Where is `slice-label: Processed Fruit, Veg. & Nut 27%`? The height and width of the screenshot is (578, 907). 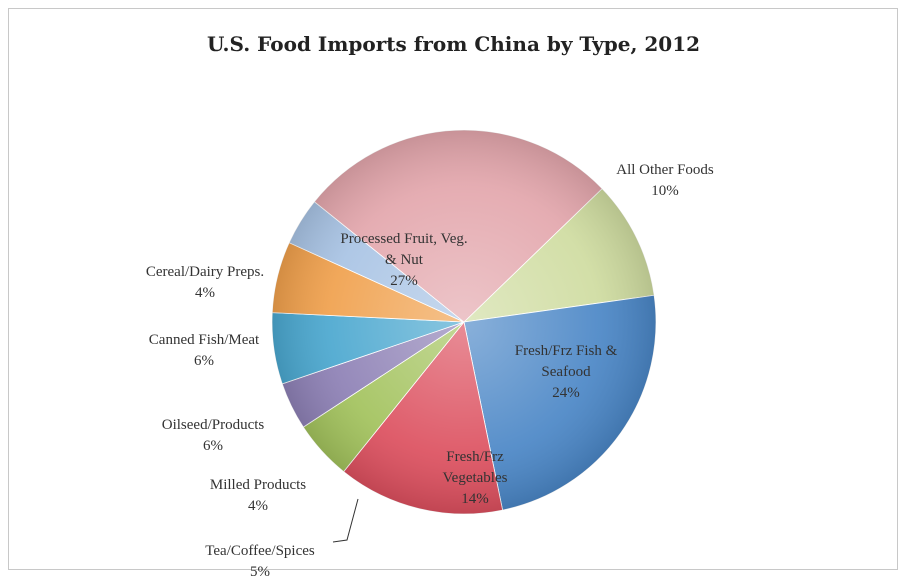 slice-label: Processed Fruit, Veg. & Nut 27% is located at coordinates (403, 260).